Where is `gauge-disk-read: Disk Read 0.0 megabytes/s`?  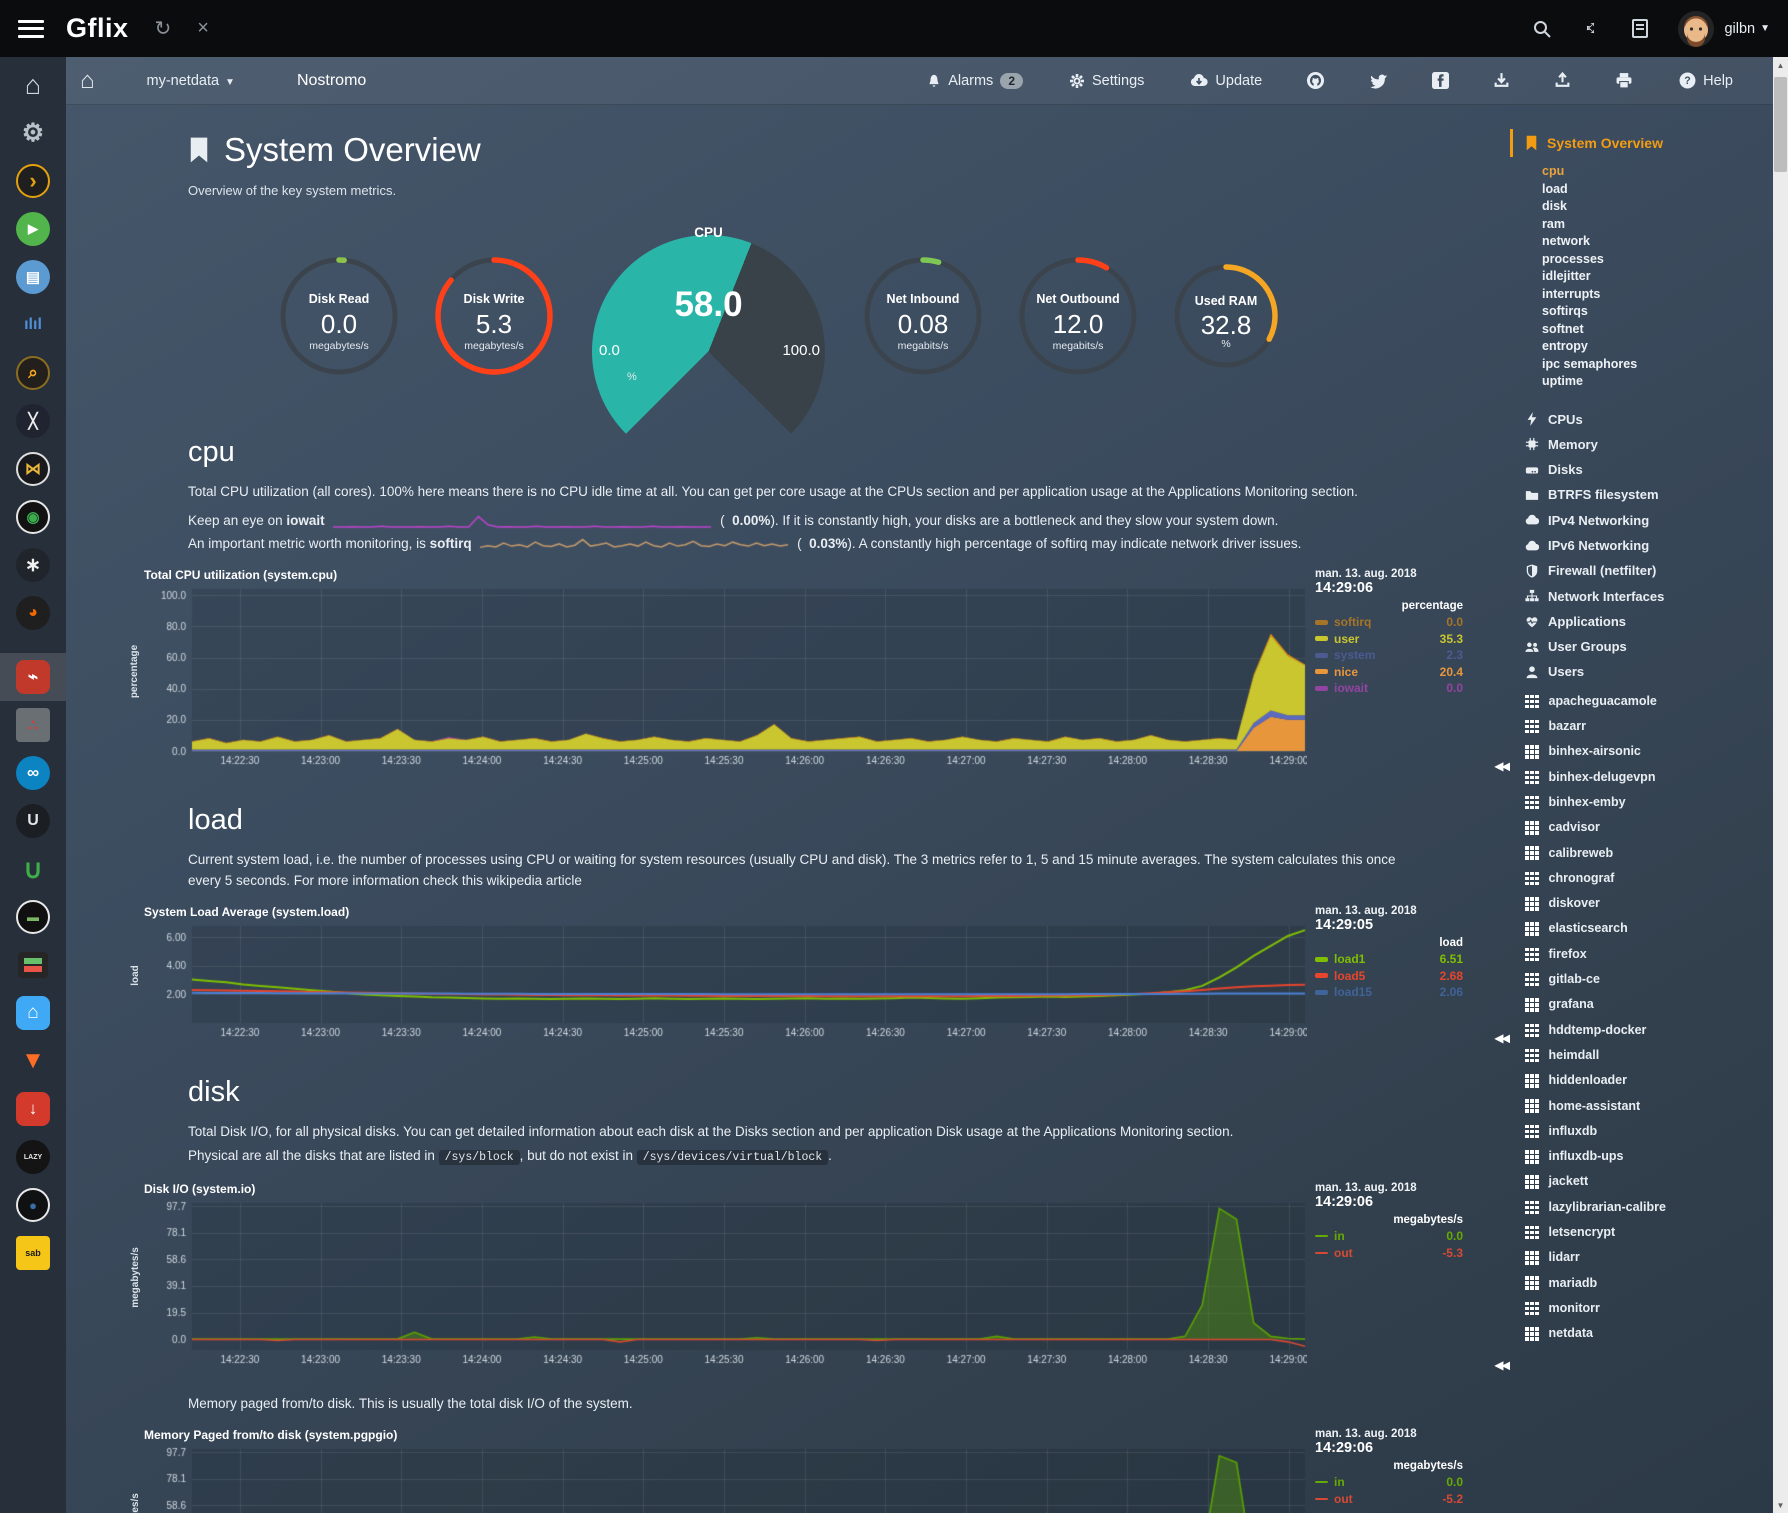 gauge-disk-read: Disk Read 0.0 megabytes/s is located at coordinates (339, 316).